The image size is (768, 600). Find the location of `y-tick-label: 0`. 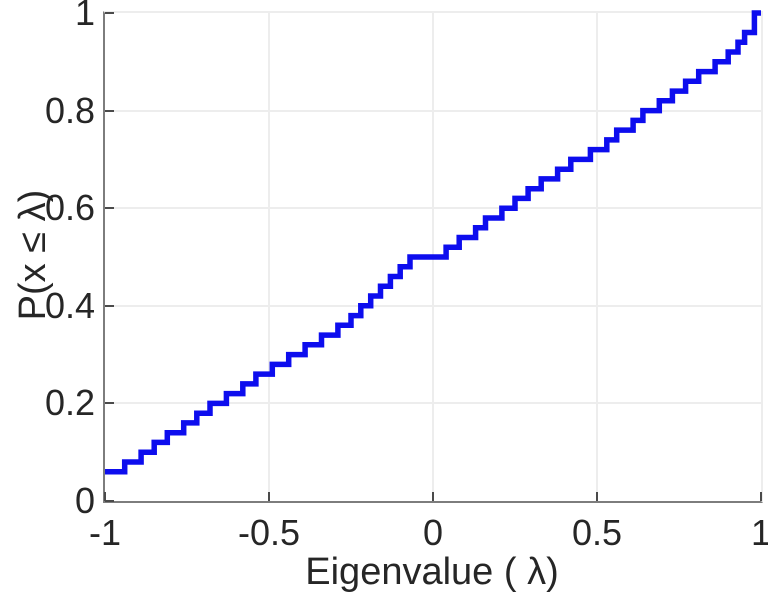

y-tick-label: 0 is located at coordinates (84, 500).